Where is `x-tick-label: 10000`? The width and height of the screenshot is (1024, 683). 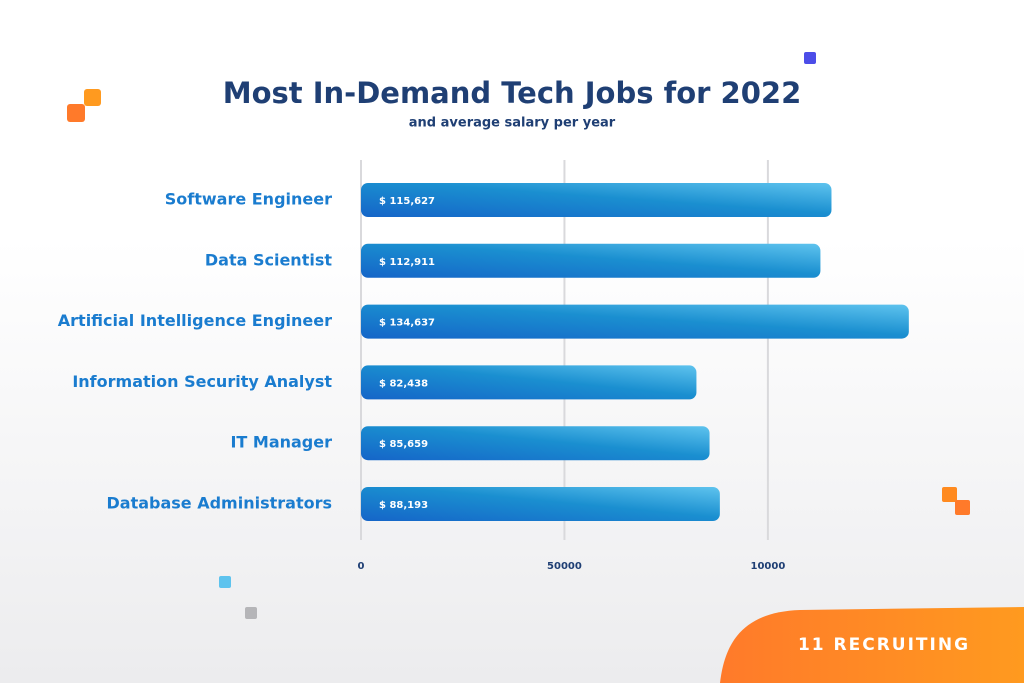
x-tick-label: 10000 is located at coordinates (767, 566).